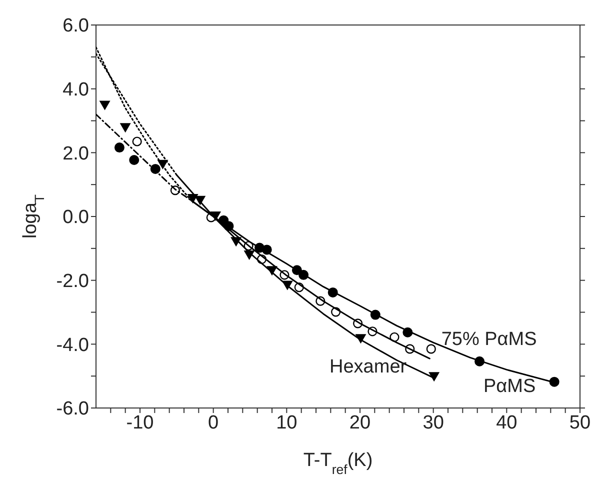 The height and width of the screenshot is (489, 602). Describe the element at coordinates (510, 386) in the screenshot. I see `annotation: PαMS` at that location.